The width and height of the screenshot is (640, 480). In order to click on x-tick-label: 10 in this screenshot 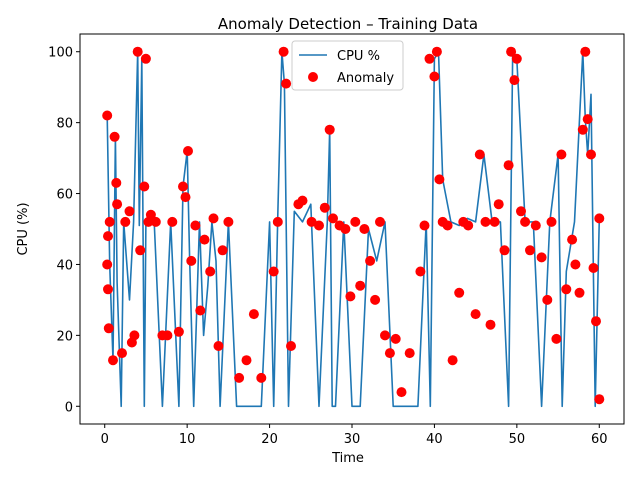, I will do `click(187, 439)`.